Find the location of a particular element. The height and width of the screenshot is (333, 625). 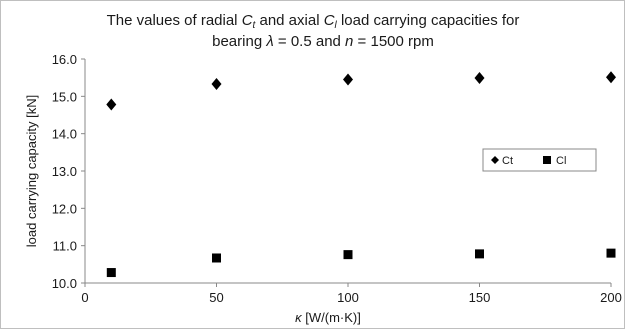

x-tick-label: 200 is located at coordinates (611, 297).